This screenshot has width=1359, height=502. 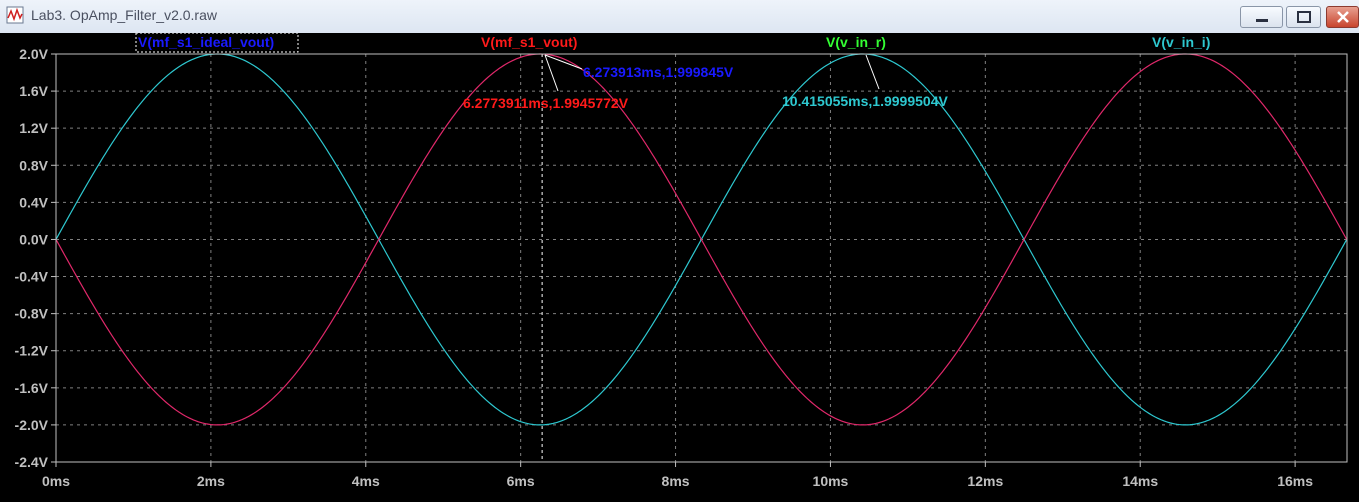 What do you see at coordinates (56, 481) in the screenshot?
I see `x-tick-label: 0ms` at bounding box center [56, 481].